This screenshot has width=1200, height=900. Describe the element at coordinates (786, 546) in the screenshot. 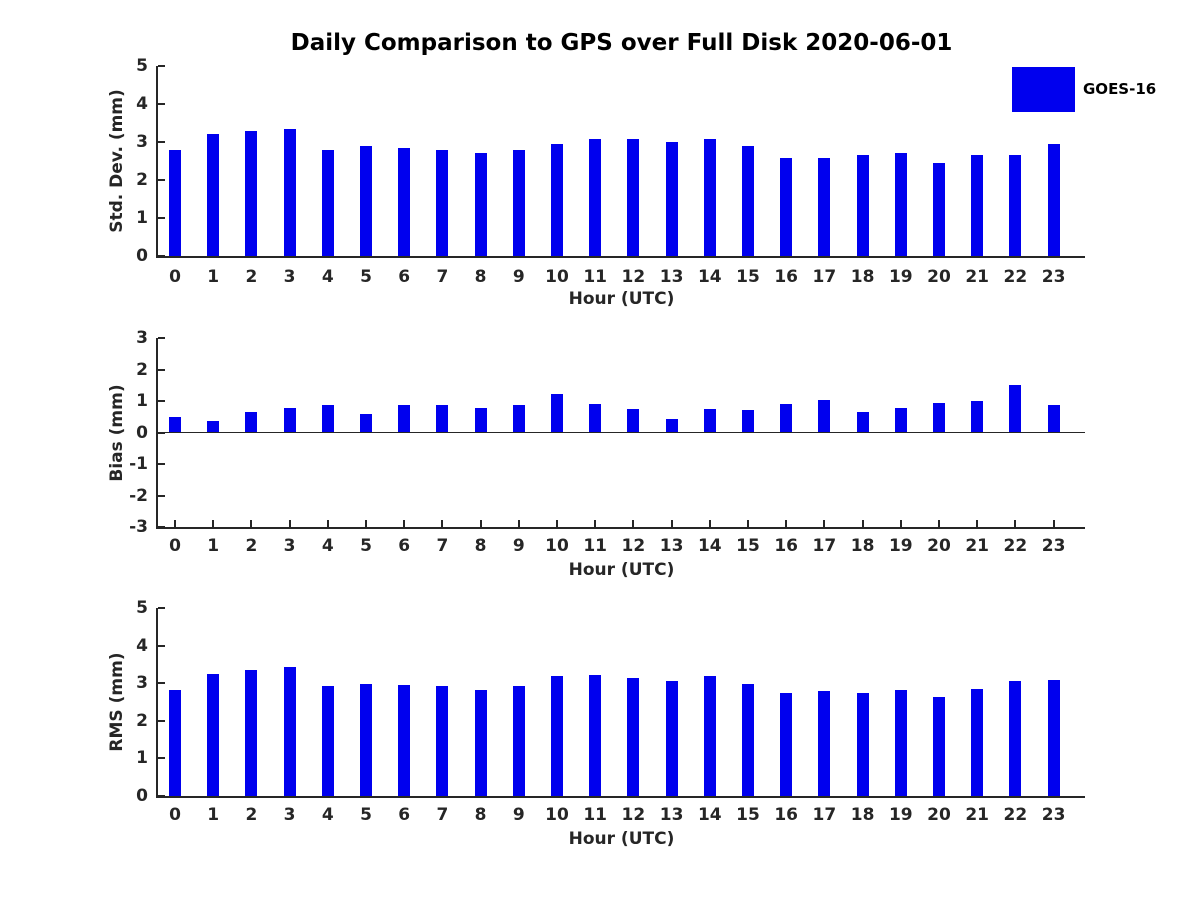

I see `bias-x-tick-label: 16` at that location.